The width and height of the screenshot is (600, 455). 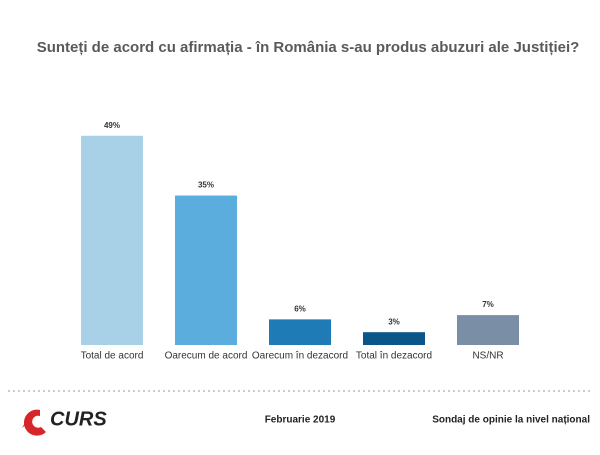 What do you see at coordinates (488, 304) in the screenshot?
I see `value-label: 7%` at bounding box center [488, 304].